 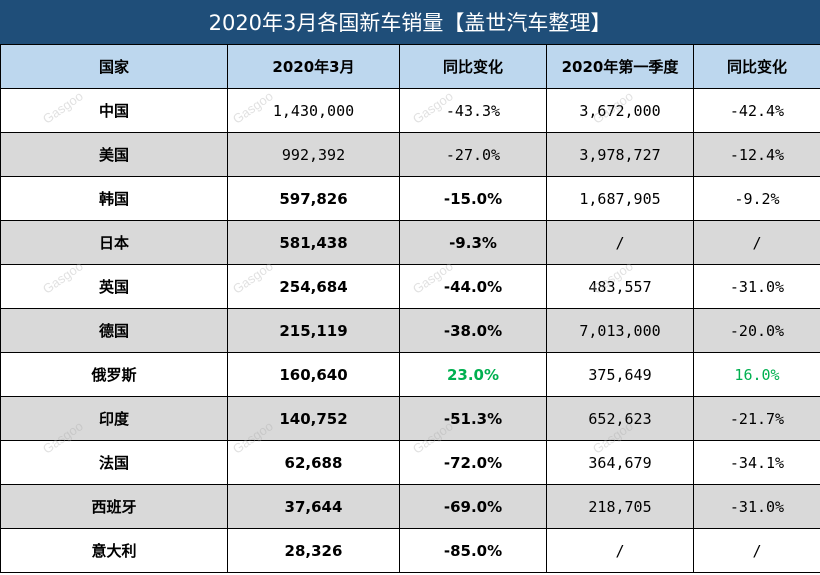 What do you see at coordinates (114, 286) in the screenshot?
I see `country-cell: 英国` at bounding box center [114, 286].